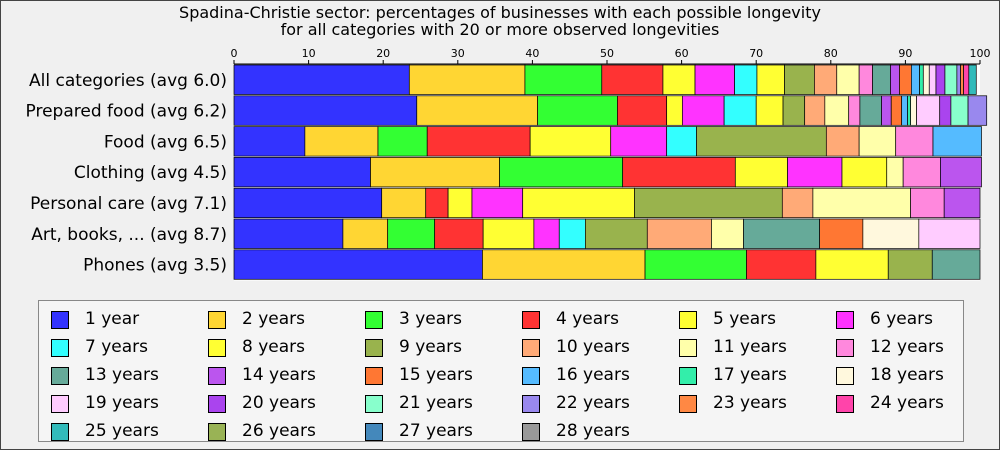  Describe the element at coordinates (274, 347) in the screenshot. I see `legend-label: 8 years` at that location.